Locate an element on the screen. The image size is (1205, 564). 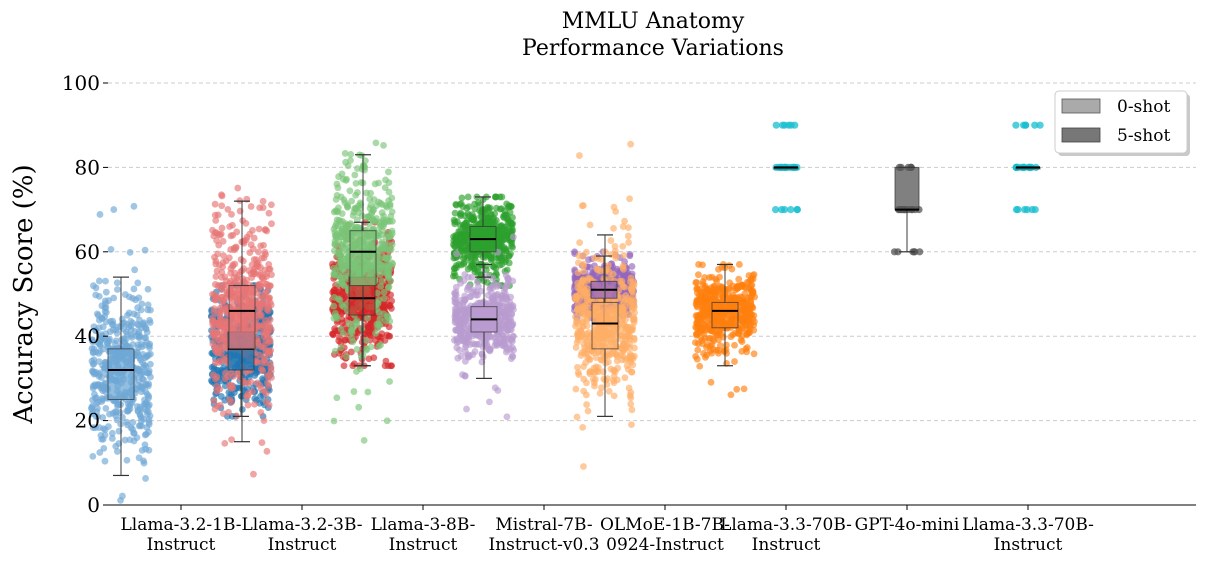
x-tick-label: GPT-4o-mini is located at coordinates (907, 525).